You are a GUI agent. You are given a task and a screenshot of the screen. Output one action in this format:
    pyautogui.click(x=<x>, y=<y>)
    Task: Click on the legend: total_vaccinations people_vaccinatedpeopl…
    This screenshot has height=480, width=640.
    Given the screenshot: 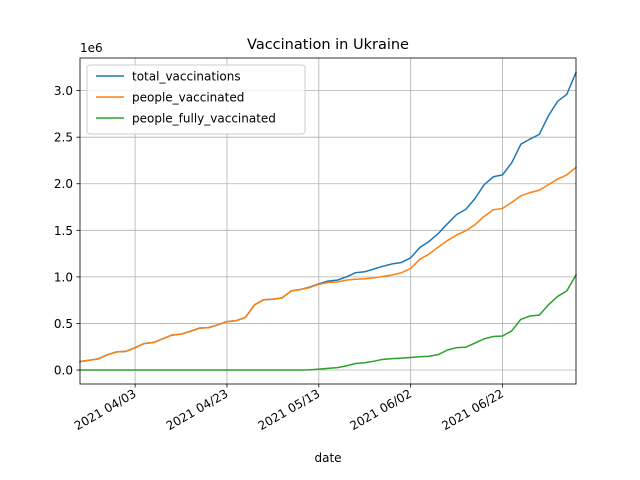 What is the action you would take?
    pyautogui.click(x=196, y=99)
    